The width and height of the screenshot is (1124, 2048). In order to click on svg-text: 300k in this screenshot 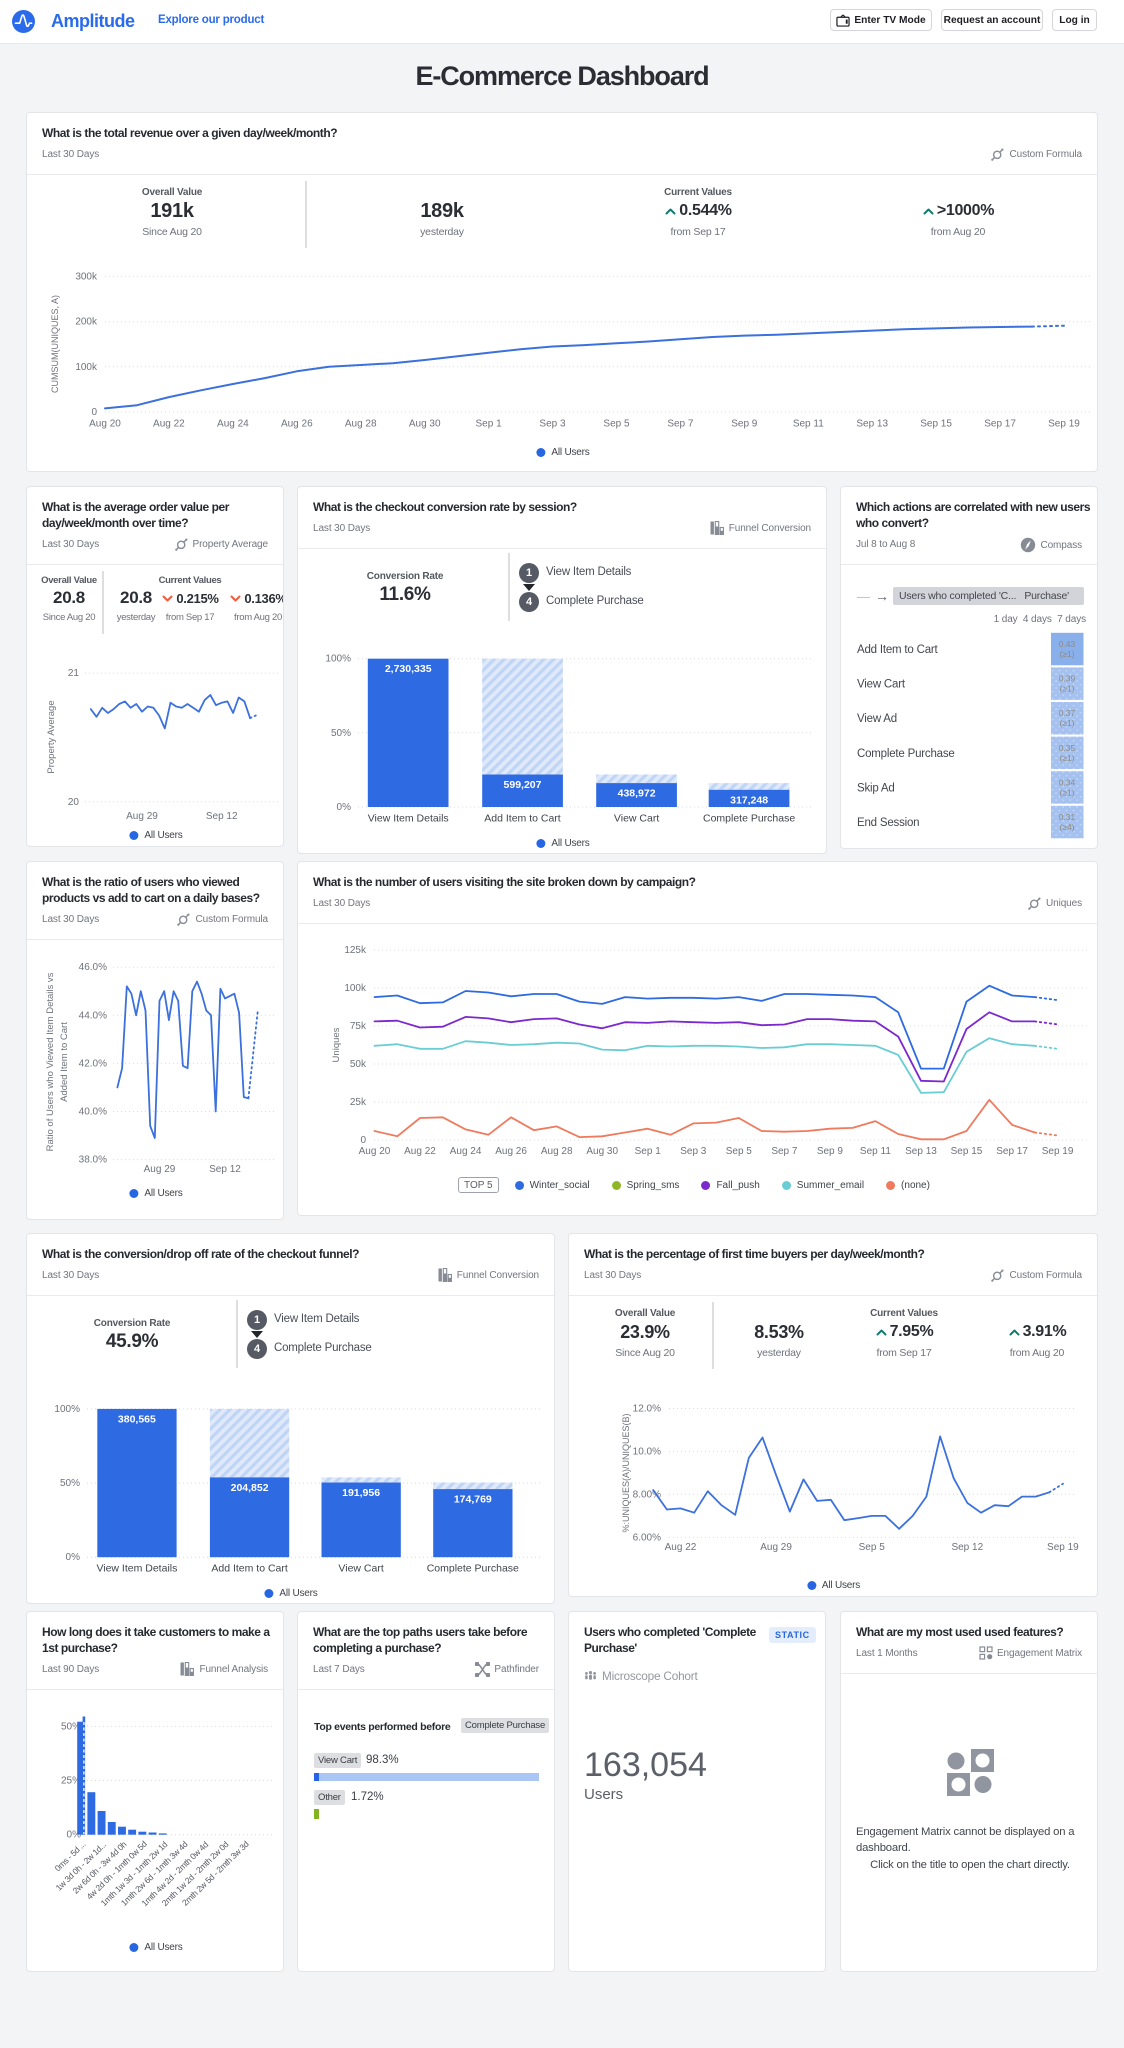, I will do `click(86, 276)`.